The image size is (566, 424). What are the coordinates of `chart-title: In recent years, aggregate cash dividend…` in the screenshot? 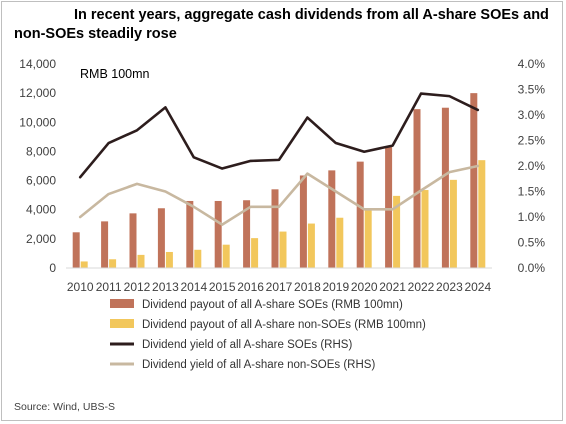 It's located at (284, 25).